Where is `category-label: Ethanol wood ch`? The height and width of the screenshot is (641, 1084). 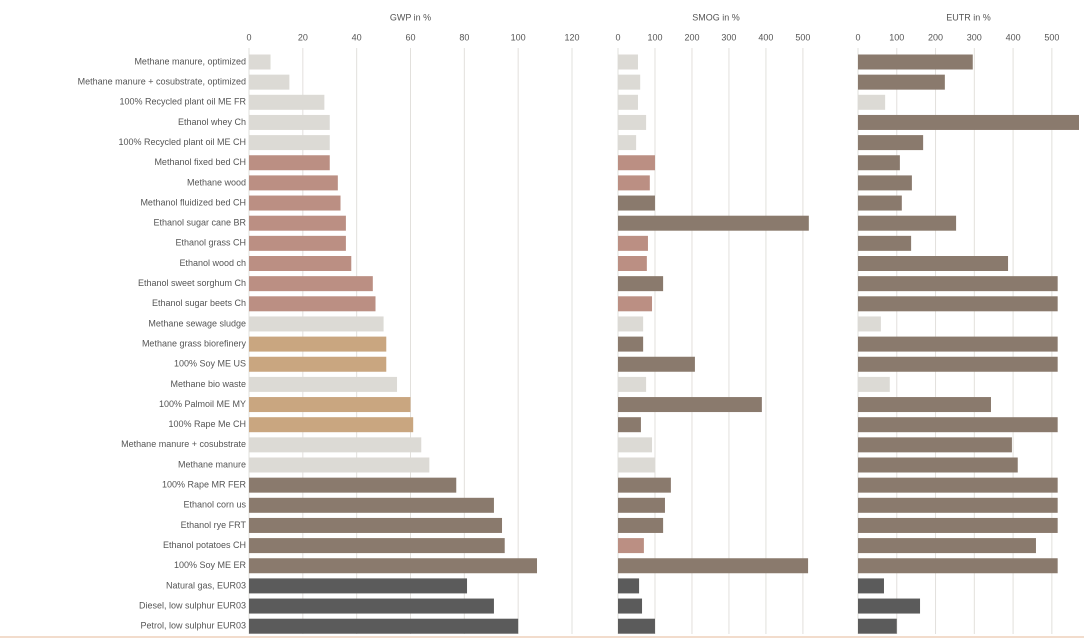 category-label: Ethanol wood ch is located at coordinates (212, 263).